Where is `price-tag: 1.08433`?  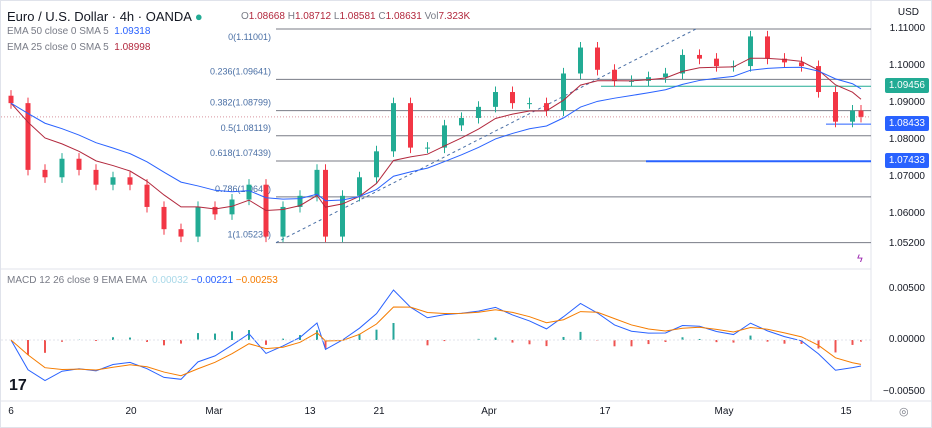
price-tag: 1.08433 is located at coordinates (906, 124).